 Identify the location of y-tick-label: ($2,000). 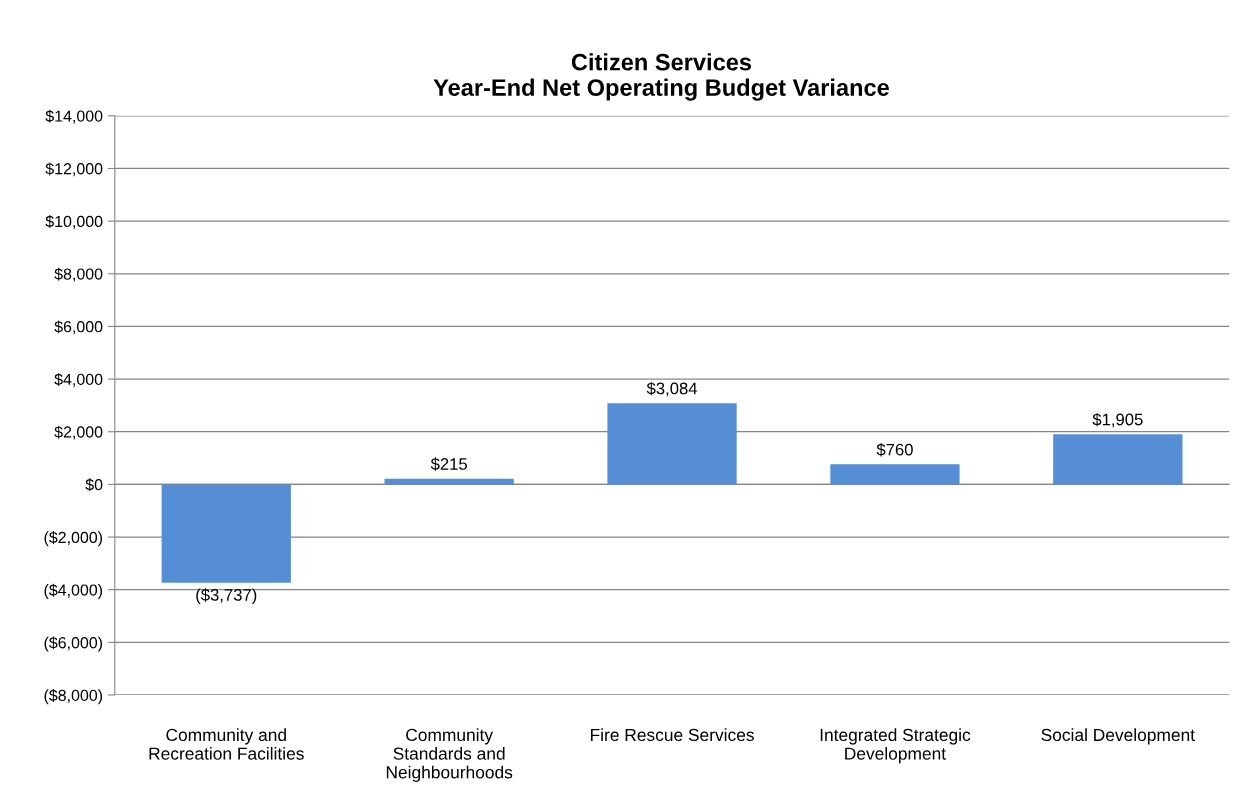
(73, 539).